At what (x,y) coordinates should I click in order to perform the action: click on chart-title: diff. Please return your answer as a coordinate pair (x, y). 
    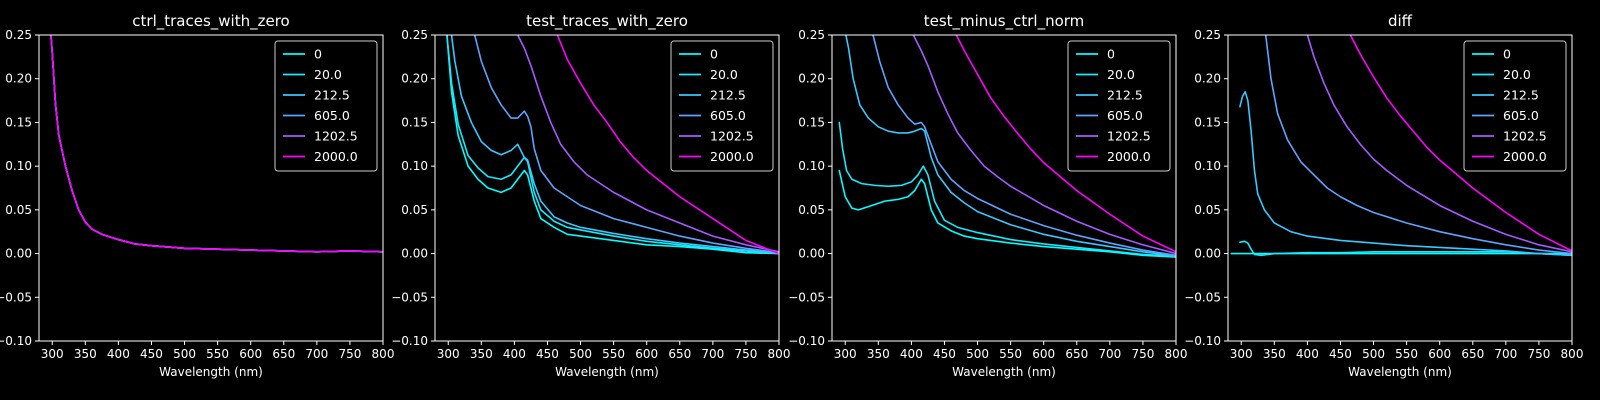
    Looking at the image, I should click on (1400, 21).